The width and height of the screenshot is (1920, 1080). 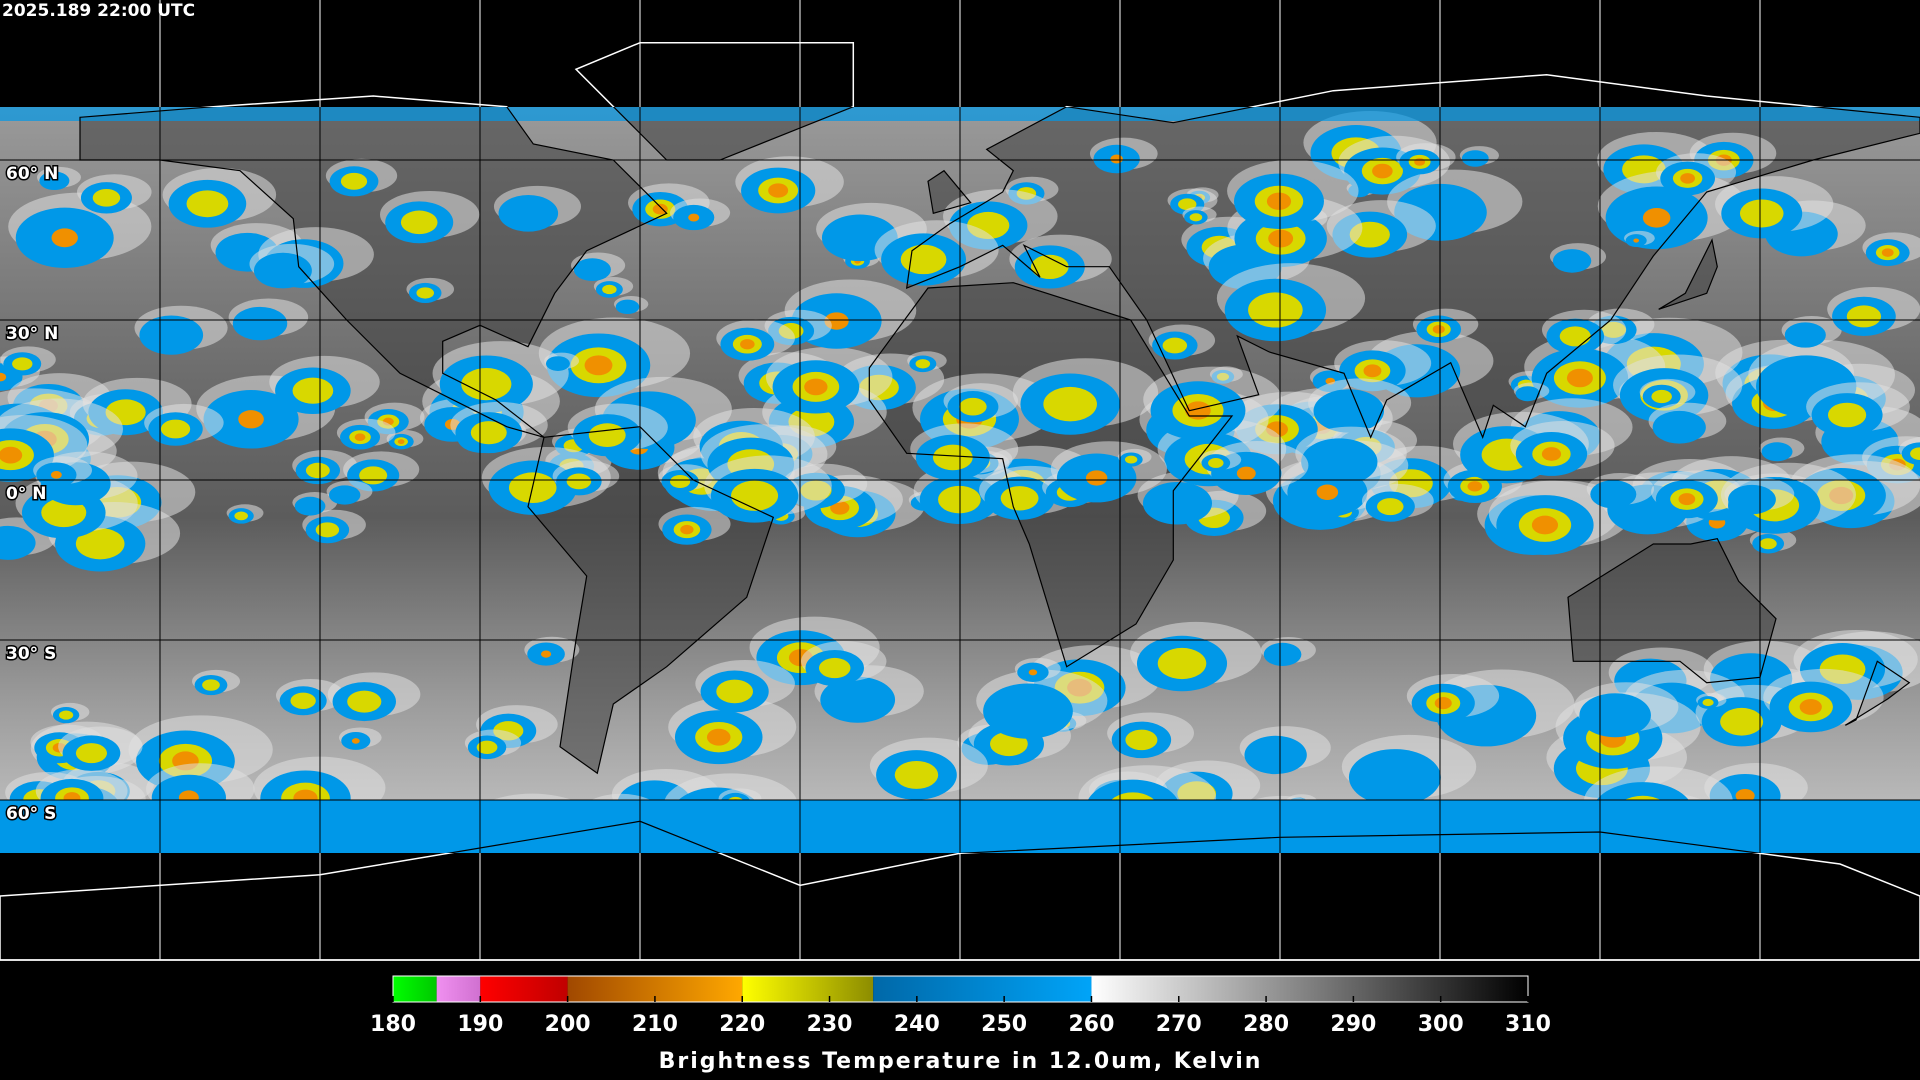 I want to click on colorbar-tick-label: 310, so click(x=1528, y=1024).